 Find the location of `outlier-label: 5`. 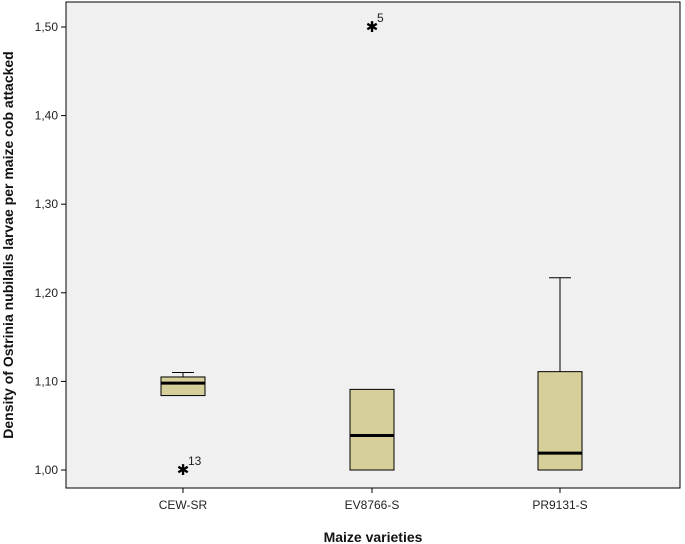

outlier-label: 5 is located at coordinates (380, 18).